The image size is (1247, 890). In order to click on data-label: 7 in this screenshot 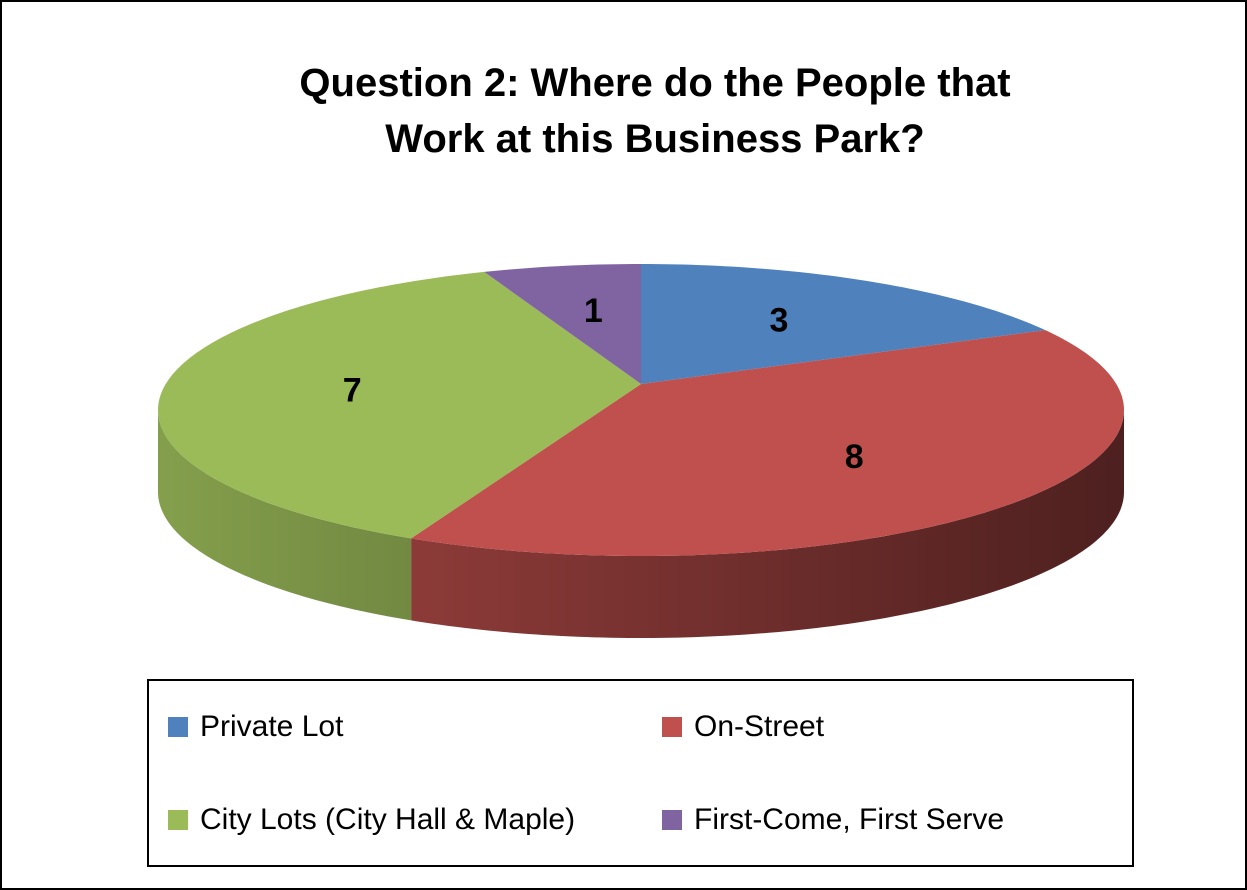, I will do `click(352, 390)`.